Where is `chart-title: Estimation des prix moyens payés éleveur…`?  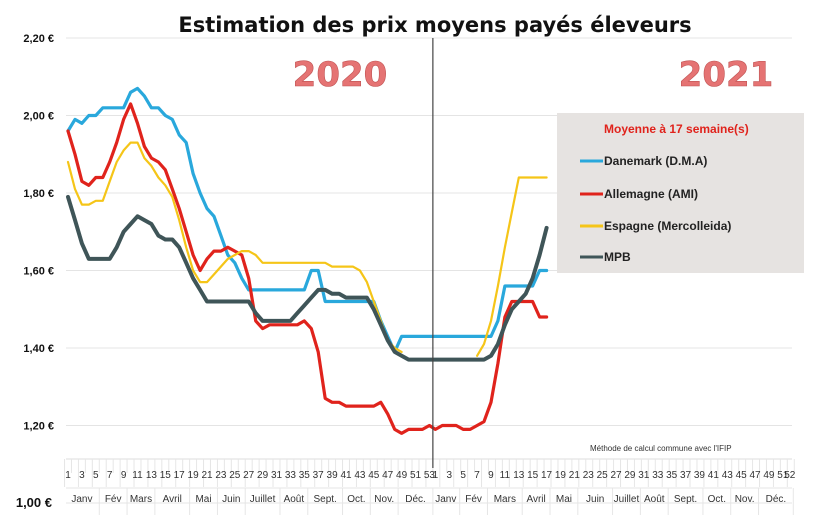
chart-title: Estimation des prix moyens payés éleveur… is located at coordinates (434, 25).